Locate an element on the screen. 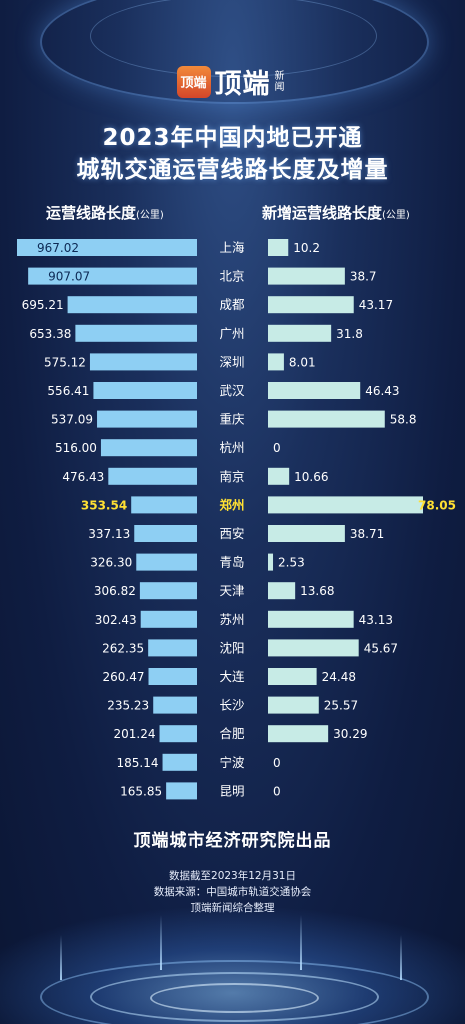 The image size is (465, 1024). left-header-label: 运营线路长度 is located at coordinates (91, 213).